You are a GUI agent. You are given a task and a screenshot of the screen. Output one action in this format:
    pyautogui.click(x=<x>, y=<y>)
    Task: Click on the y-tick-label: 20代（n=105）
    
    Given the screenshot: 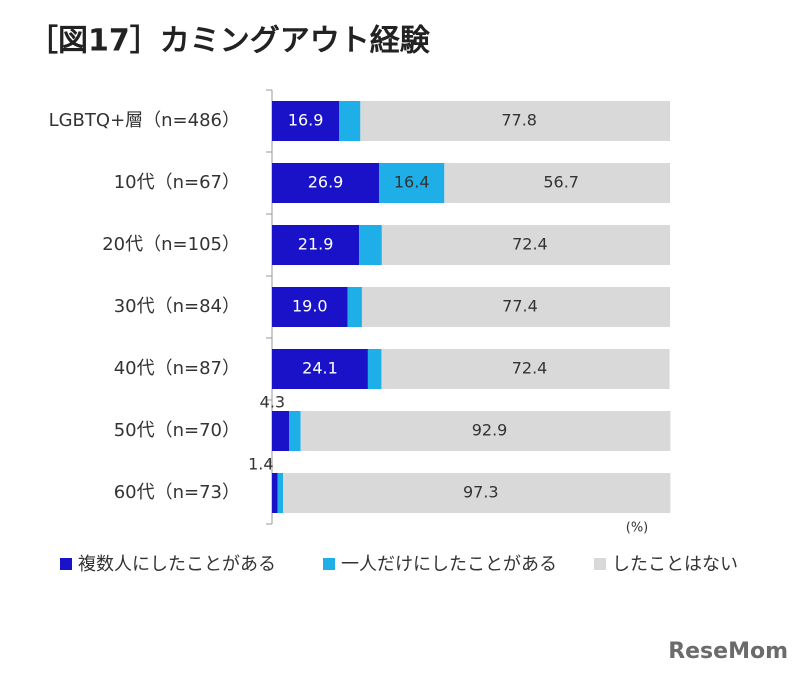 What is the action you would take?
    pyautogui.click(x=171, y=244)
    